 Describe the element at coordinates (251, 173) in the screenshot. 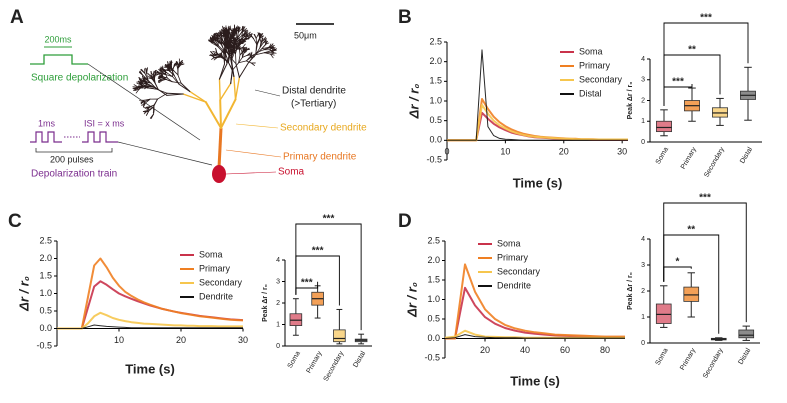

I see `leader` at that location.